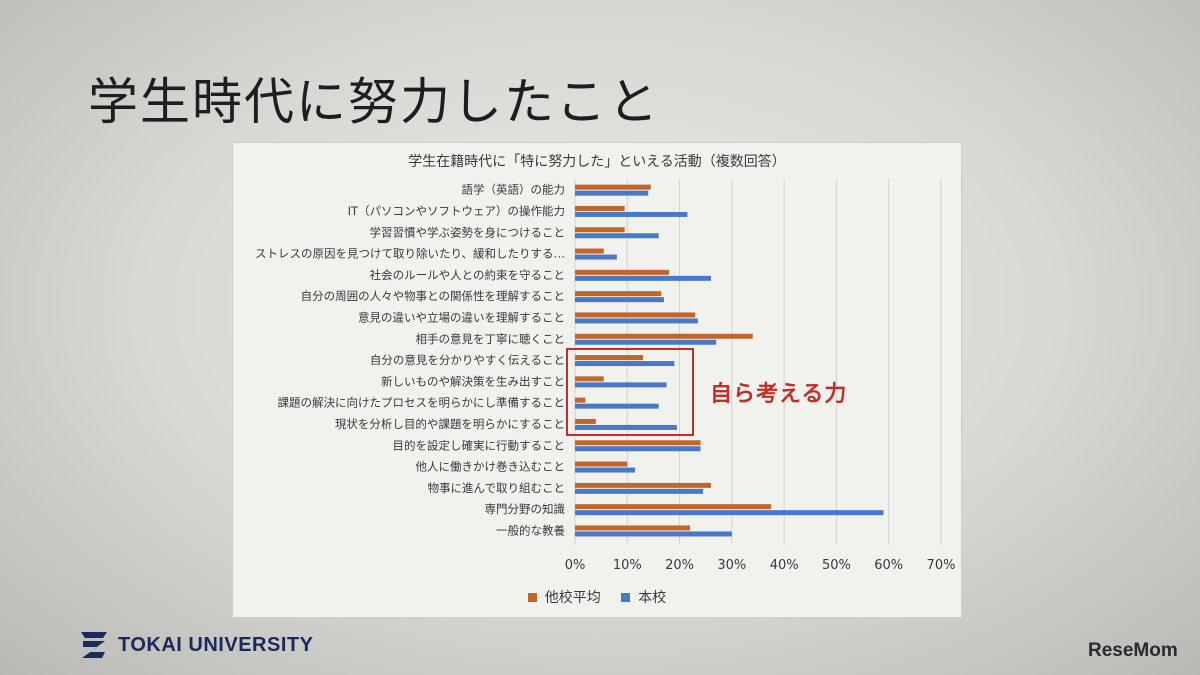 Image resolution: width=1200 pixels, height=675 pixels. I want to click on watermark: ReseMom, so click(1133, 650).